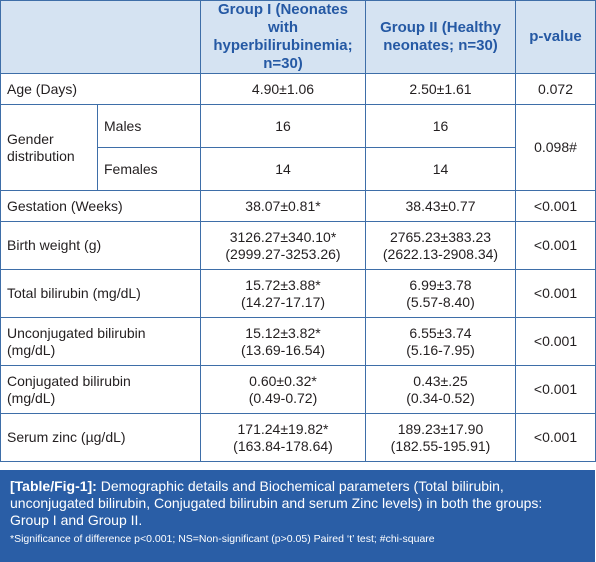 The width and height of the screenshot is (596, 562). I want to click on label-line: Unconjugated bilirubin, so click(76, 332).